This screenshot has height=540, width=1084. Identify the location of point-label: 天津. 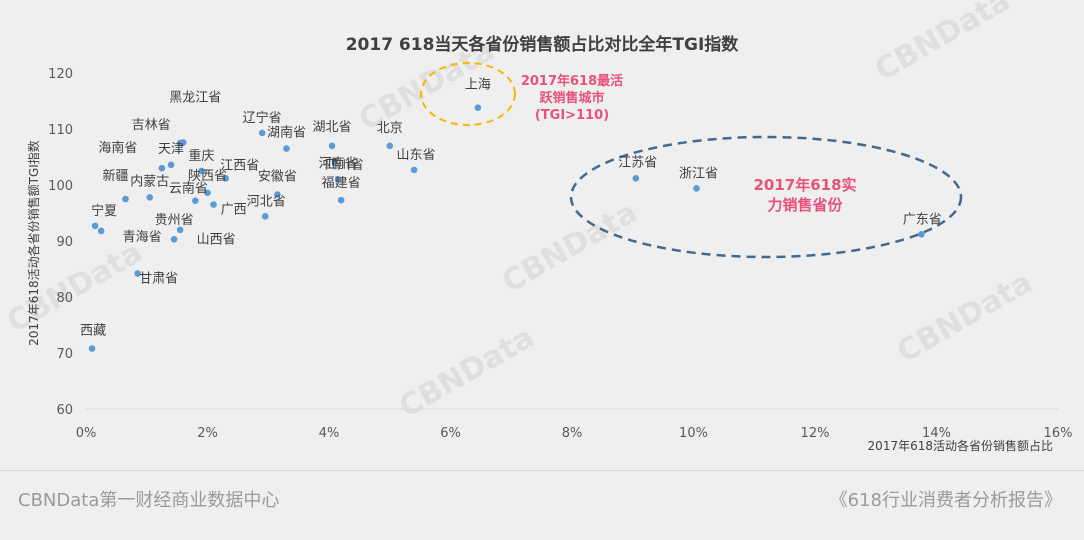
(171, 149).